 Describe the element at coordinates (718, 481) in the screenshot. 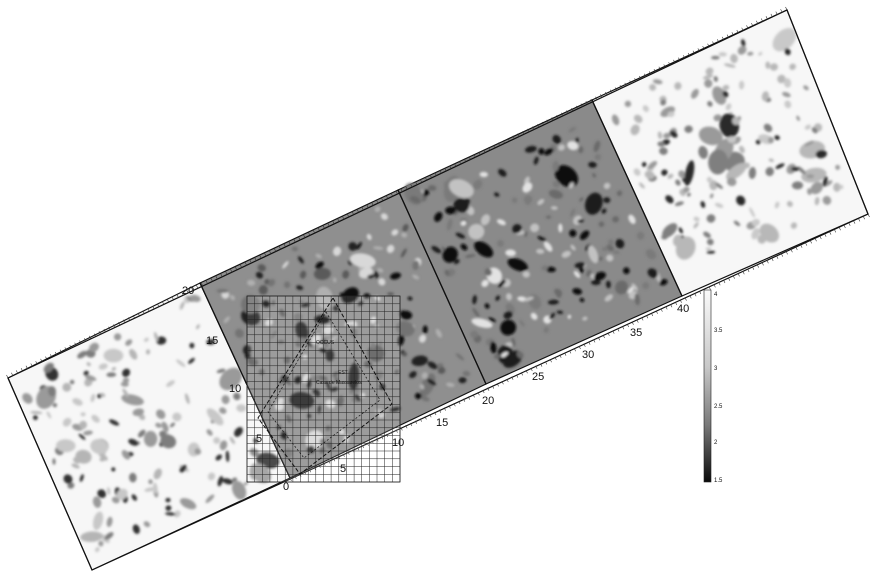

I see `colorbar-tick: 1.5` at that location.